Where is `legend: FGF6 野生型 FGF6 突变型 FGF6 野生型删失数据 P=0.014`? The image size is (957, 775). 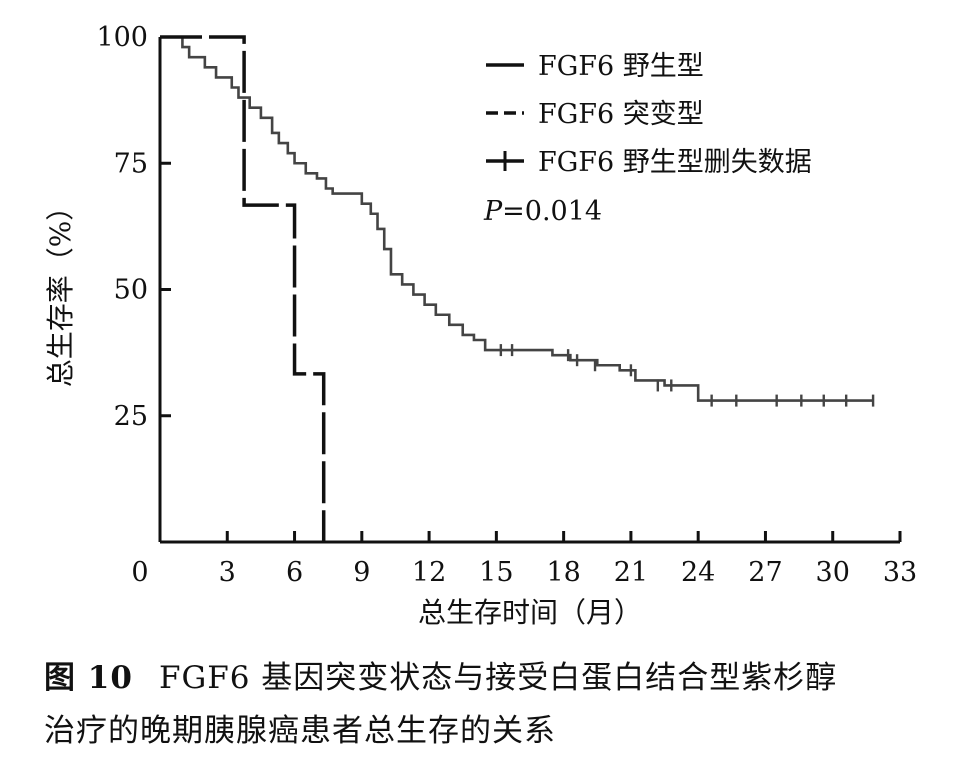 legend: FGF6 野生型 FGF6 突变型 FGF6 野生型删失数据 P=0.014 is located at coordinates (647, 139).